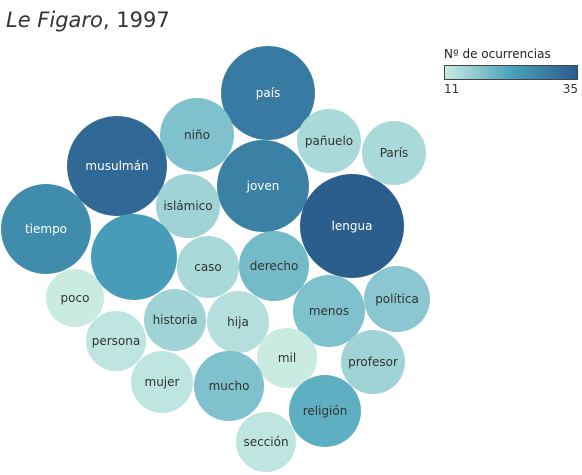 The height and width of the screenshot is (475, 582). I want to click on bubble-label: religión, so click(325, 411).